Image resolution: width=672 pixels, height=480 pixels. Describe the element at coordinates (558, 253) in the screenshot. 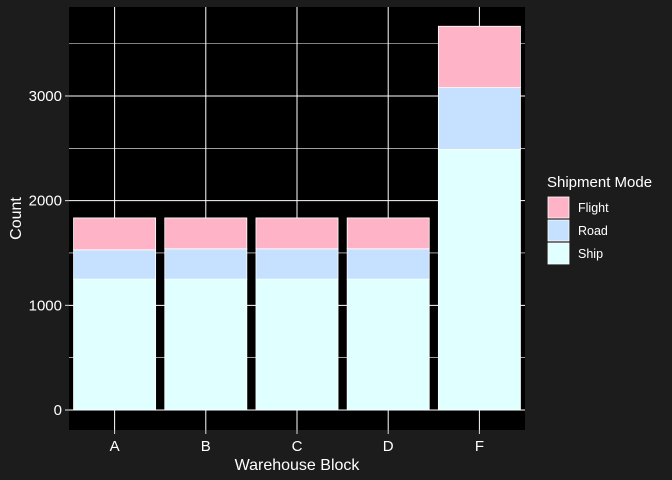

I see `legend-key-ship` at that location.